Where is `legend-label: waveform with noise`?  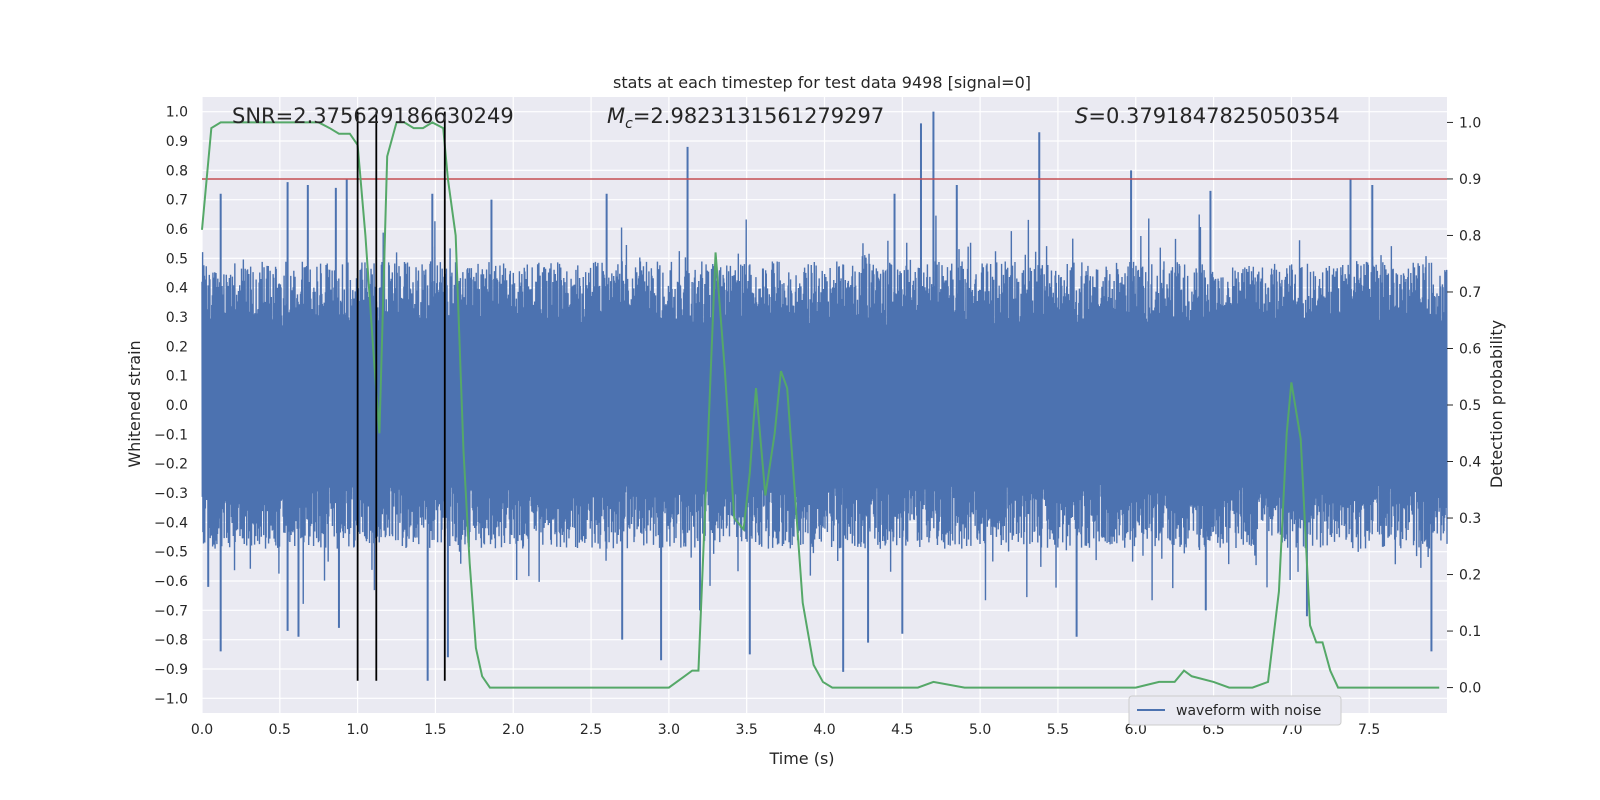 legend-label: waveform with noise is located at coordinates (1248, 711).